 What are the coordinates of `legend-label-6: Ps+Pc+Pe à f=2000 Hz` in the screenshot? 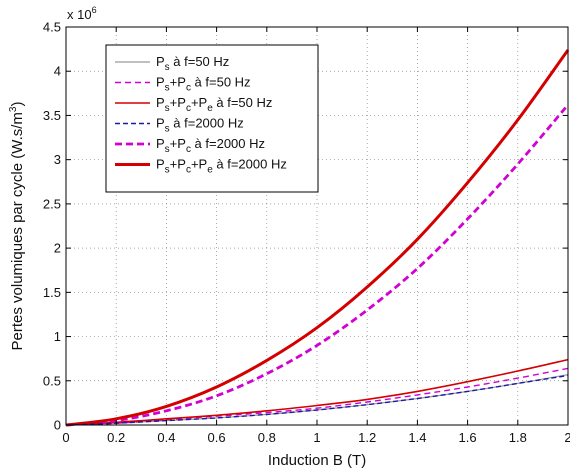 It's located at (221, 166).